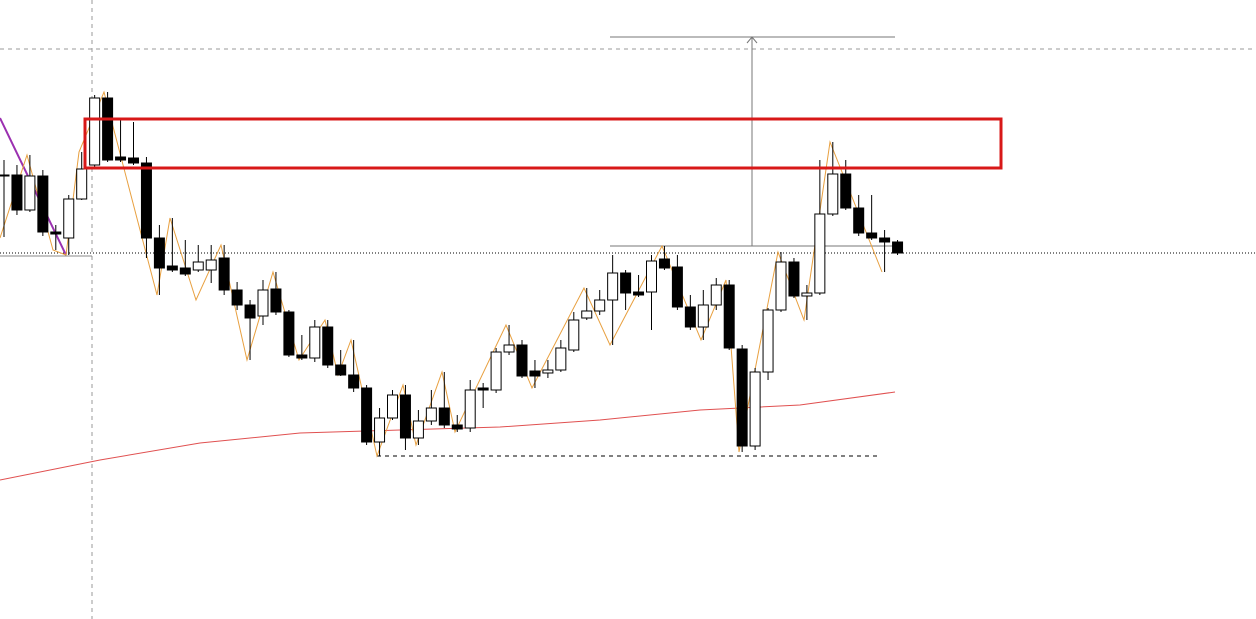 This screenshot has height=619, width=1256. I want to click on measure-tool, so click(752, 141).